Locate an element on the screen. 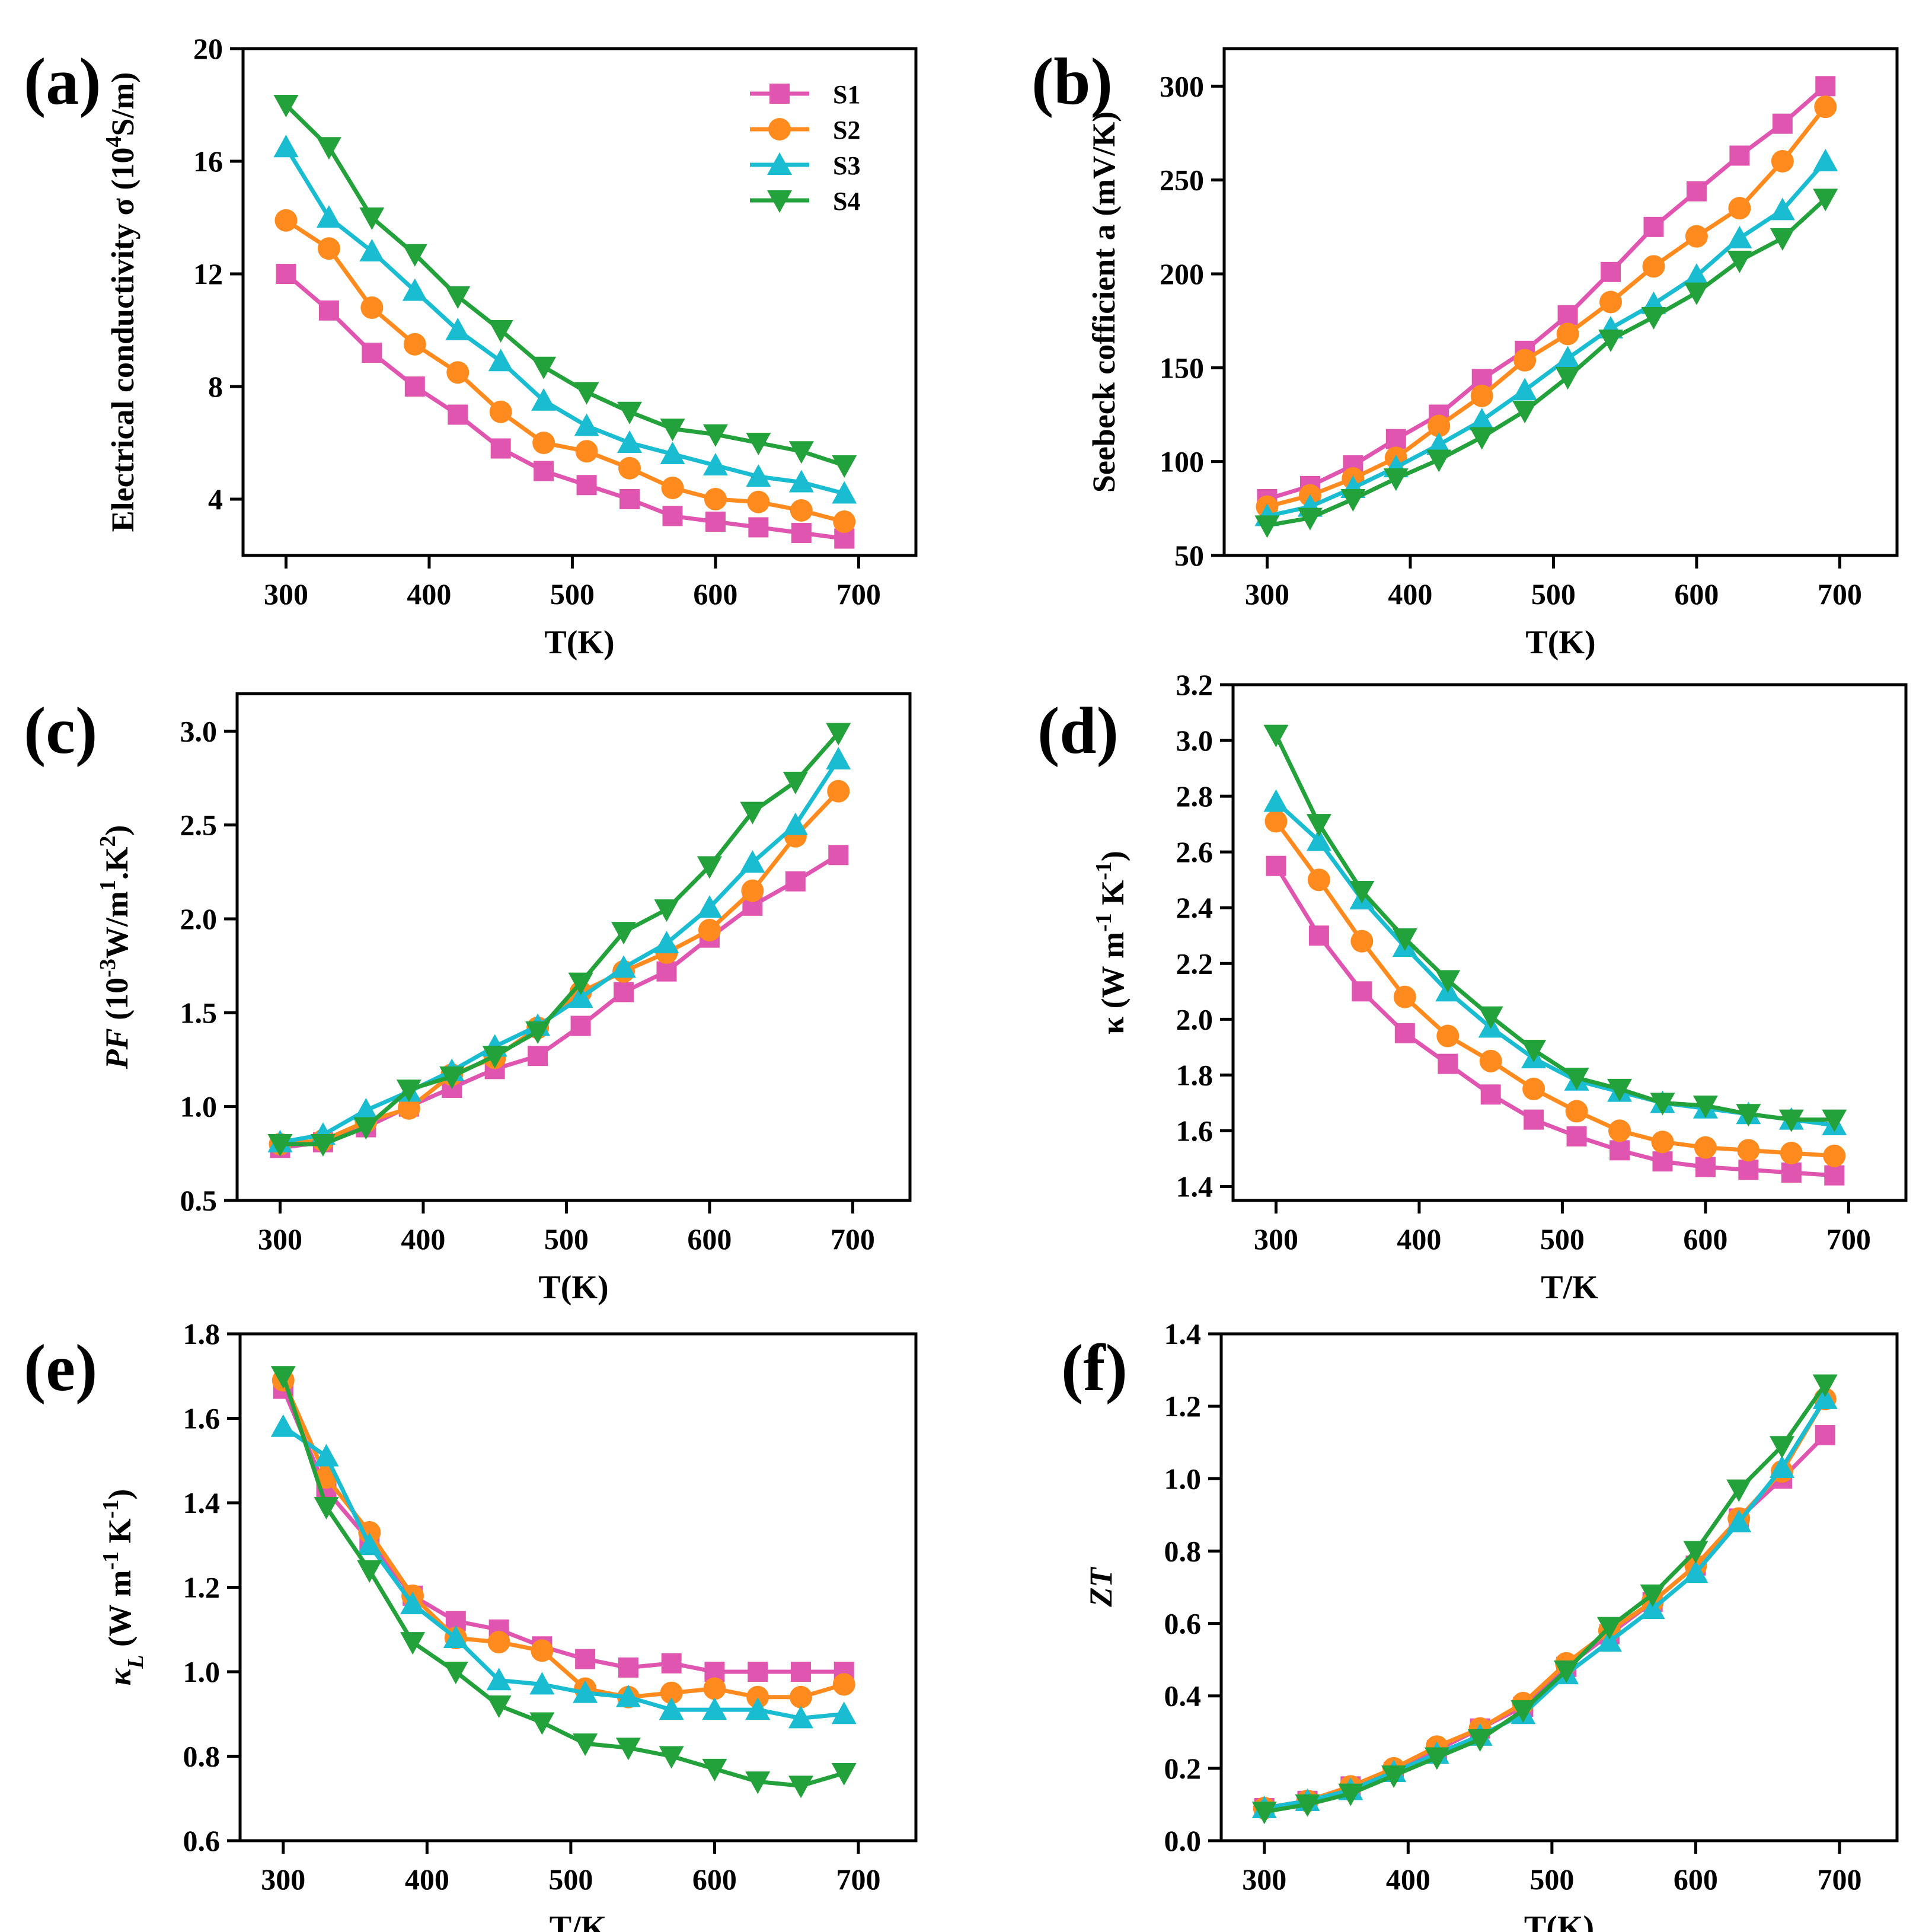 This screenshot has width=1932, height=1932. x-tick-label: 300 is located at coordinates (1264, 1879).